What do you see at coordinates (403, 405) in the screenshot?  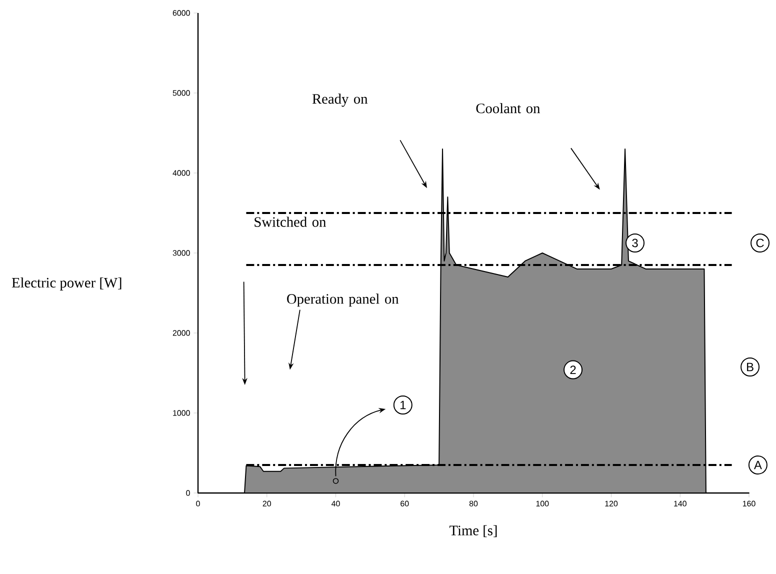 I see `annotation: 1` at bounding box center [403, 405].